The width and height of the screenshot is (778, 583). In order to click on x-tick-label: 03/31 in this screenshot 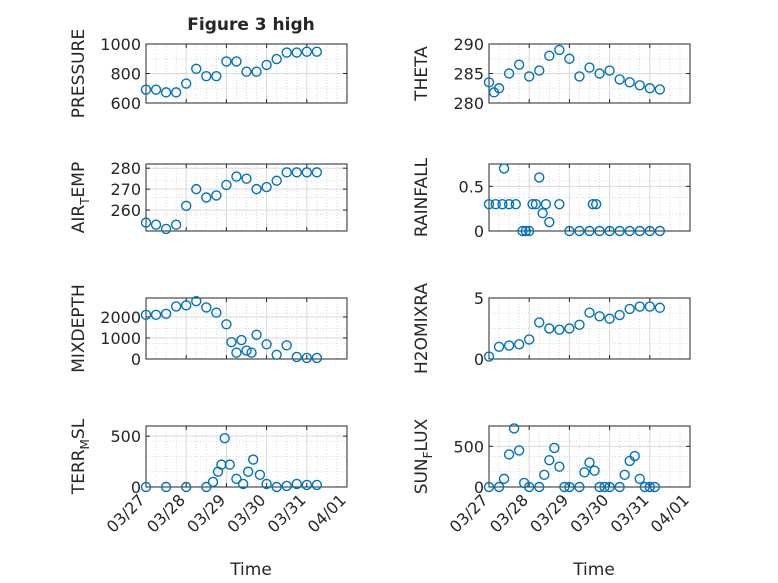, I will do `click(287, 513)`.